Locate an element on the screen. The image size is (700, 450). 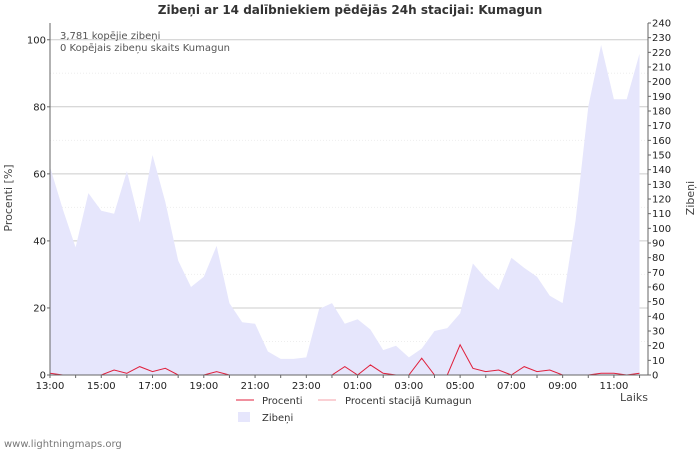
annotation-total: 3,781 kopējie zibeņi is located at coordinates (110, 36).